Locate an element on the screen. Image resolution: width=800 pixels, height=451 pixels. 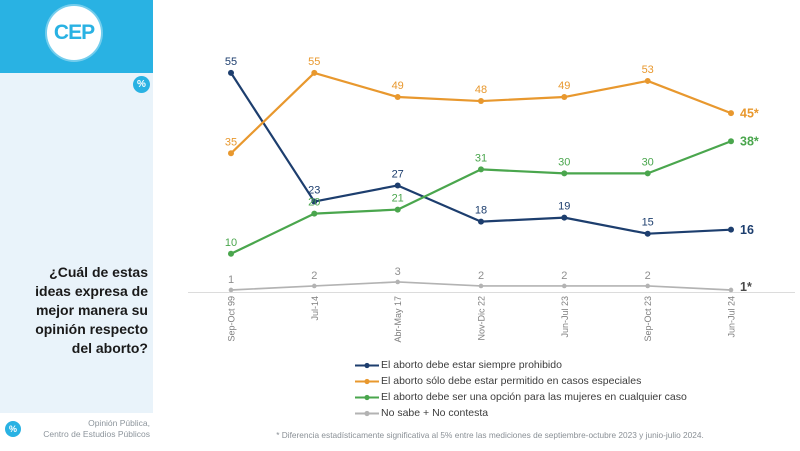
value-label: 20 is located at coordinates (314, 203).